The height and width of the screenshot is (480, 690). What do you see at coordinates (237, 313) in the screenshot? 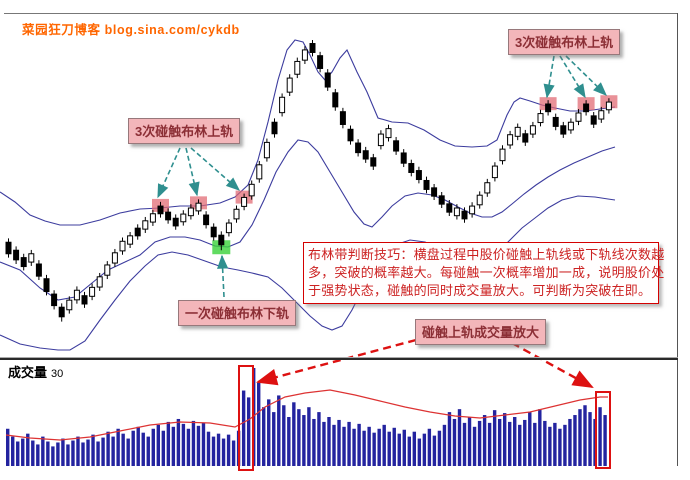
I see `annotation-lower-touch-label: 一次碰触布林下轨` at bounding box center [237, 313].